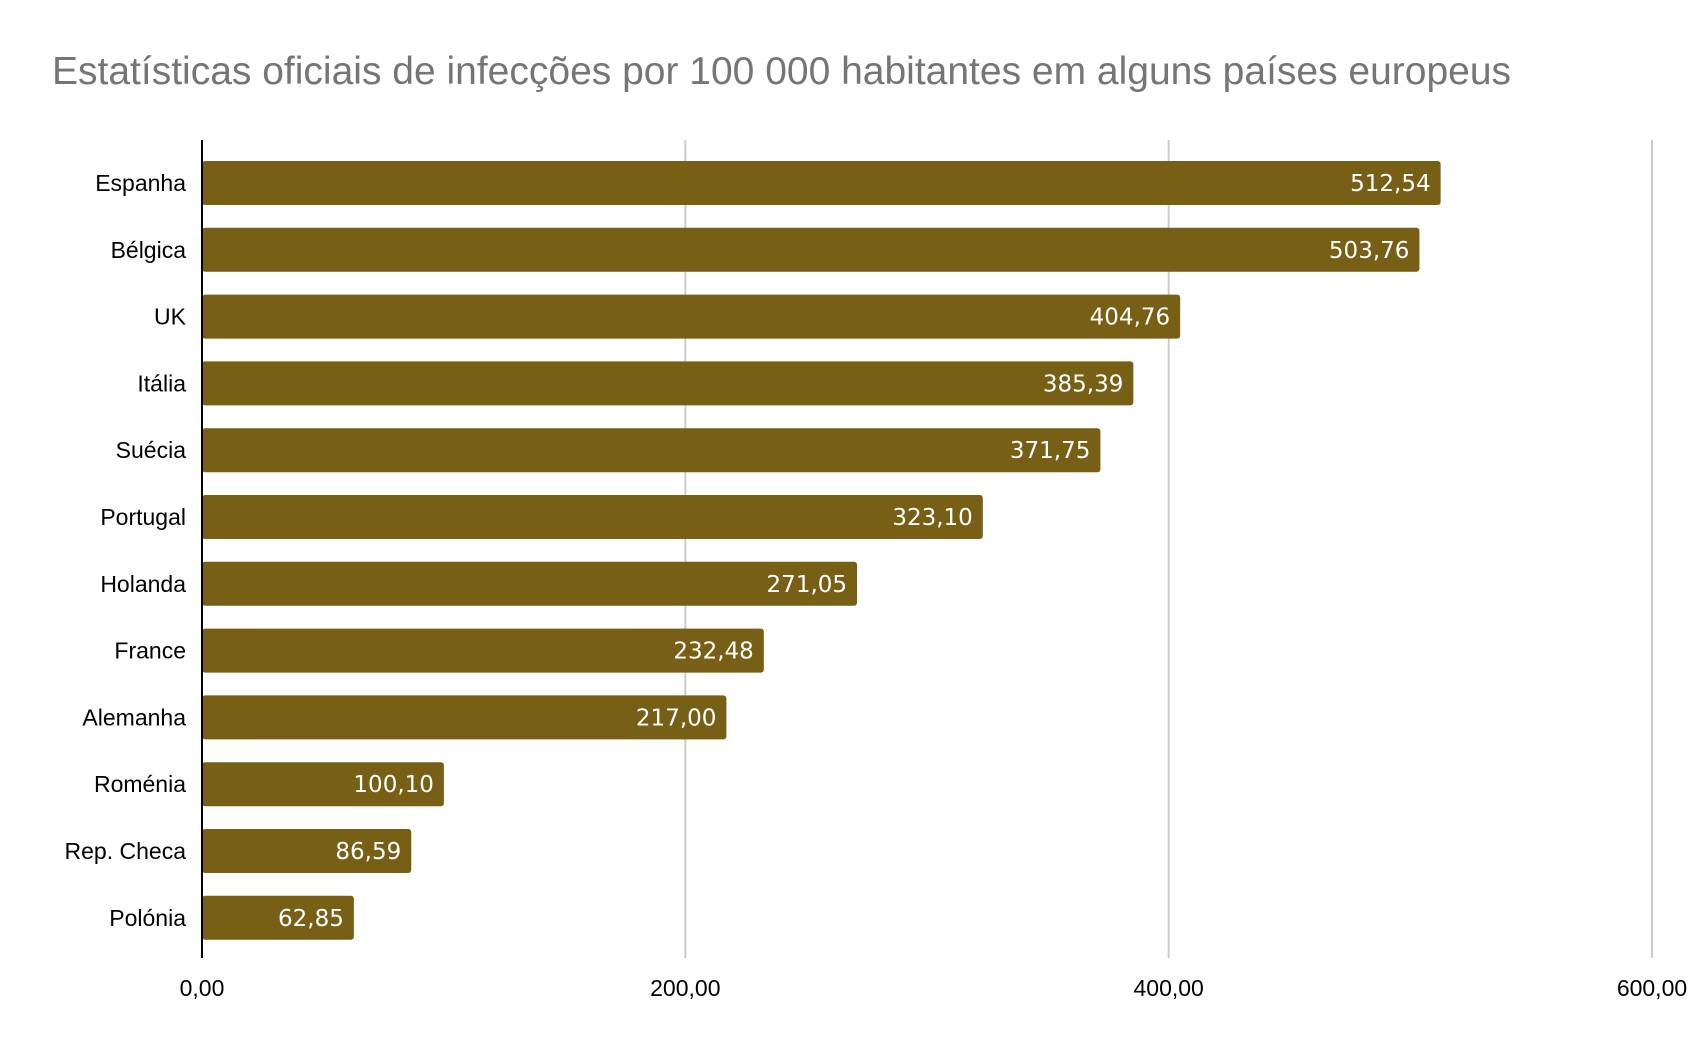 The image size is (1697, 1050). I want to click on category-label: Holanda, so click(143, 584).